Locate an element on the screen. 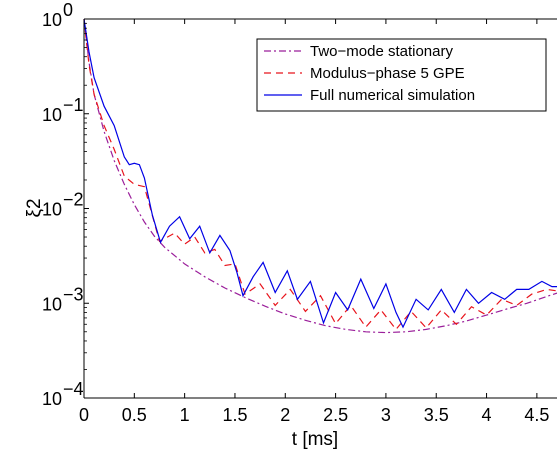 The height and width of the screenshot is (452, 557). x-tick-label: 0.5 is located at coordinates (134, 415).